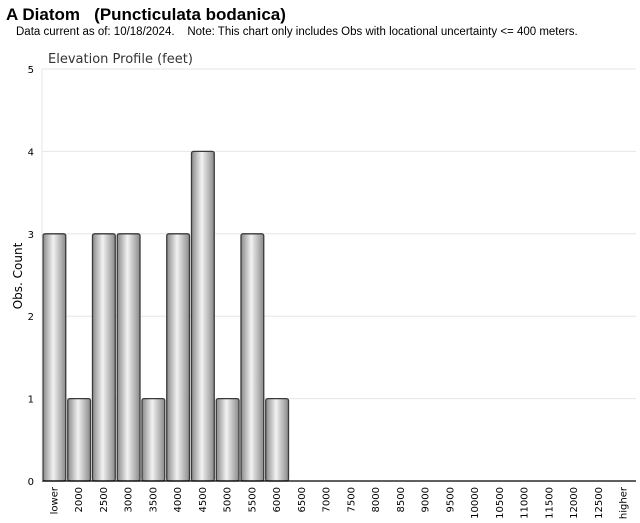 The image size is (640, 523). Describe the element at coordinates (153, 499) in the screenshot. I see `x-tick-label: 3500` at that location.